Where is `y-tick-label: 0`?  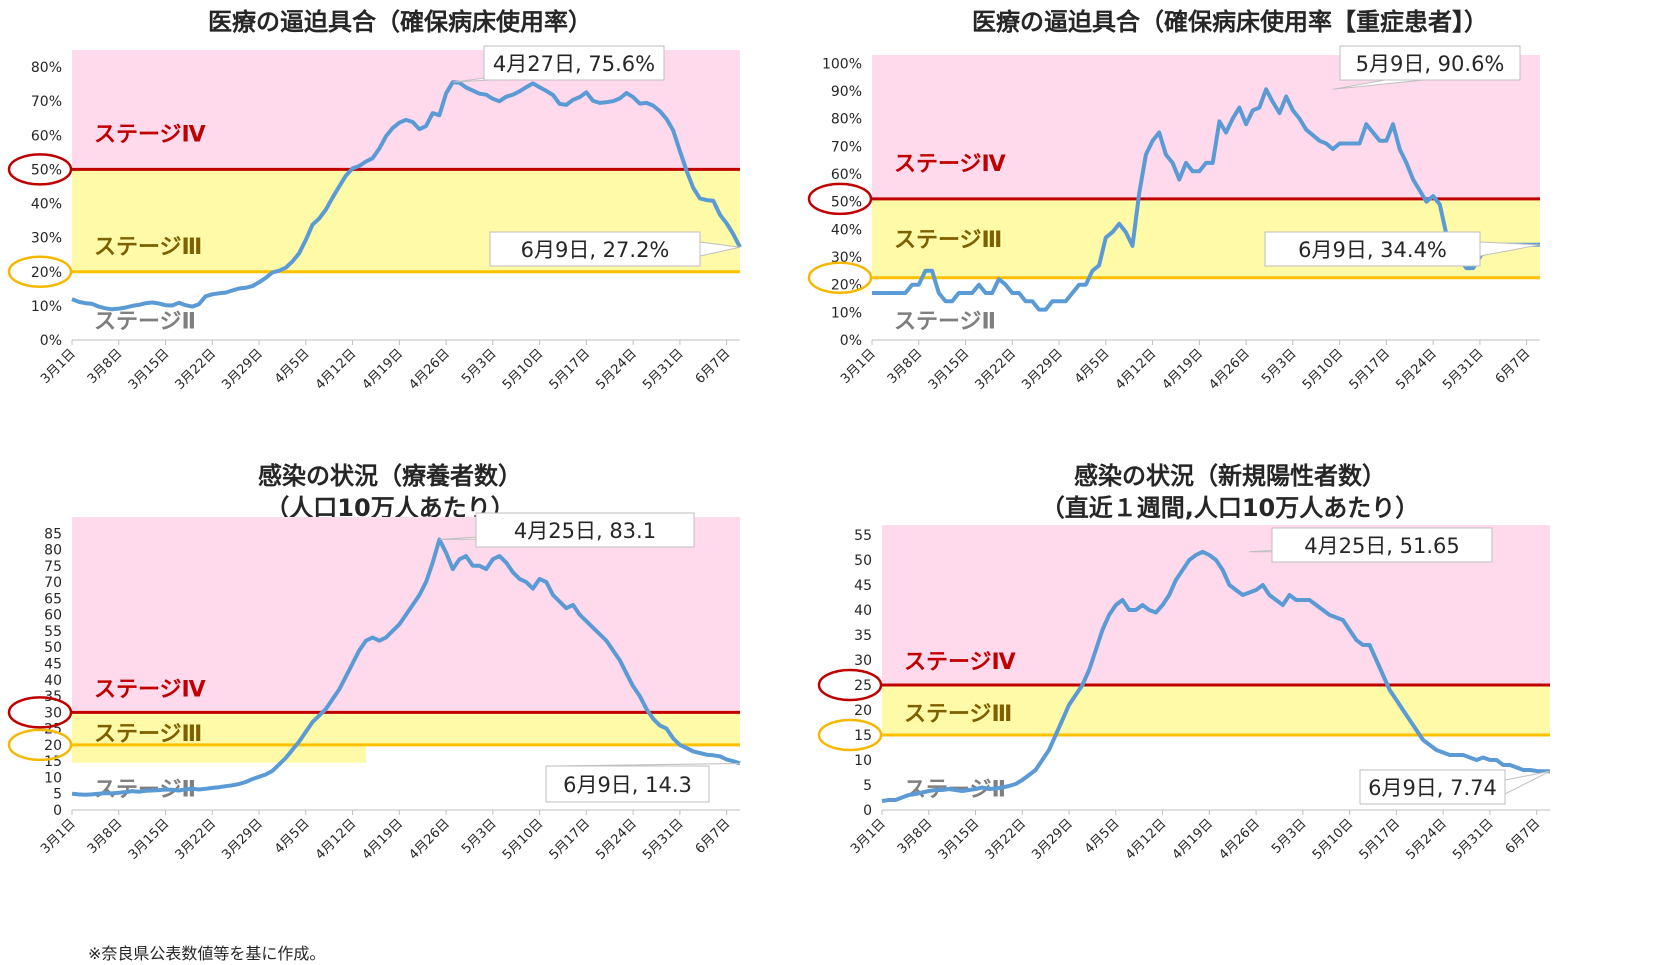
y-tick-label: 0 is located at coordinates (57, 811).